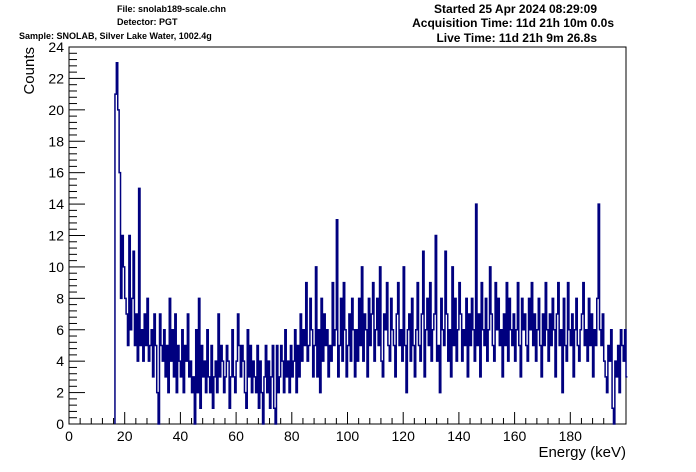 The height and width of the screenshot is (472, 696). What do you see at coordinates (69, 436) in the screenshot?
I see `x-tick-label: 0` at bounding box center [69, 436].